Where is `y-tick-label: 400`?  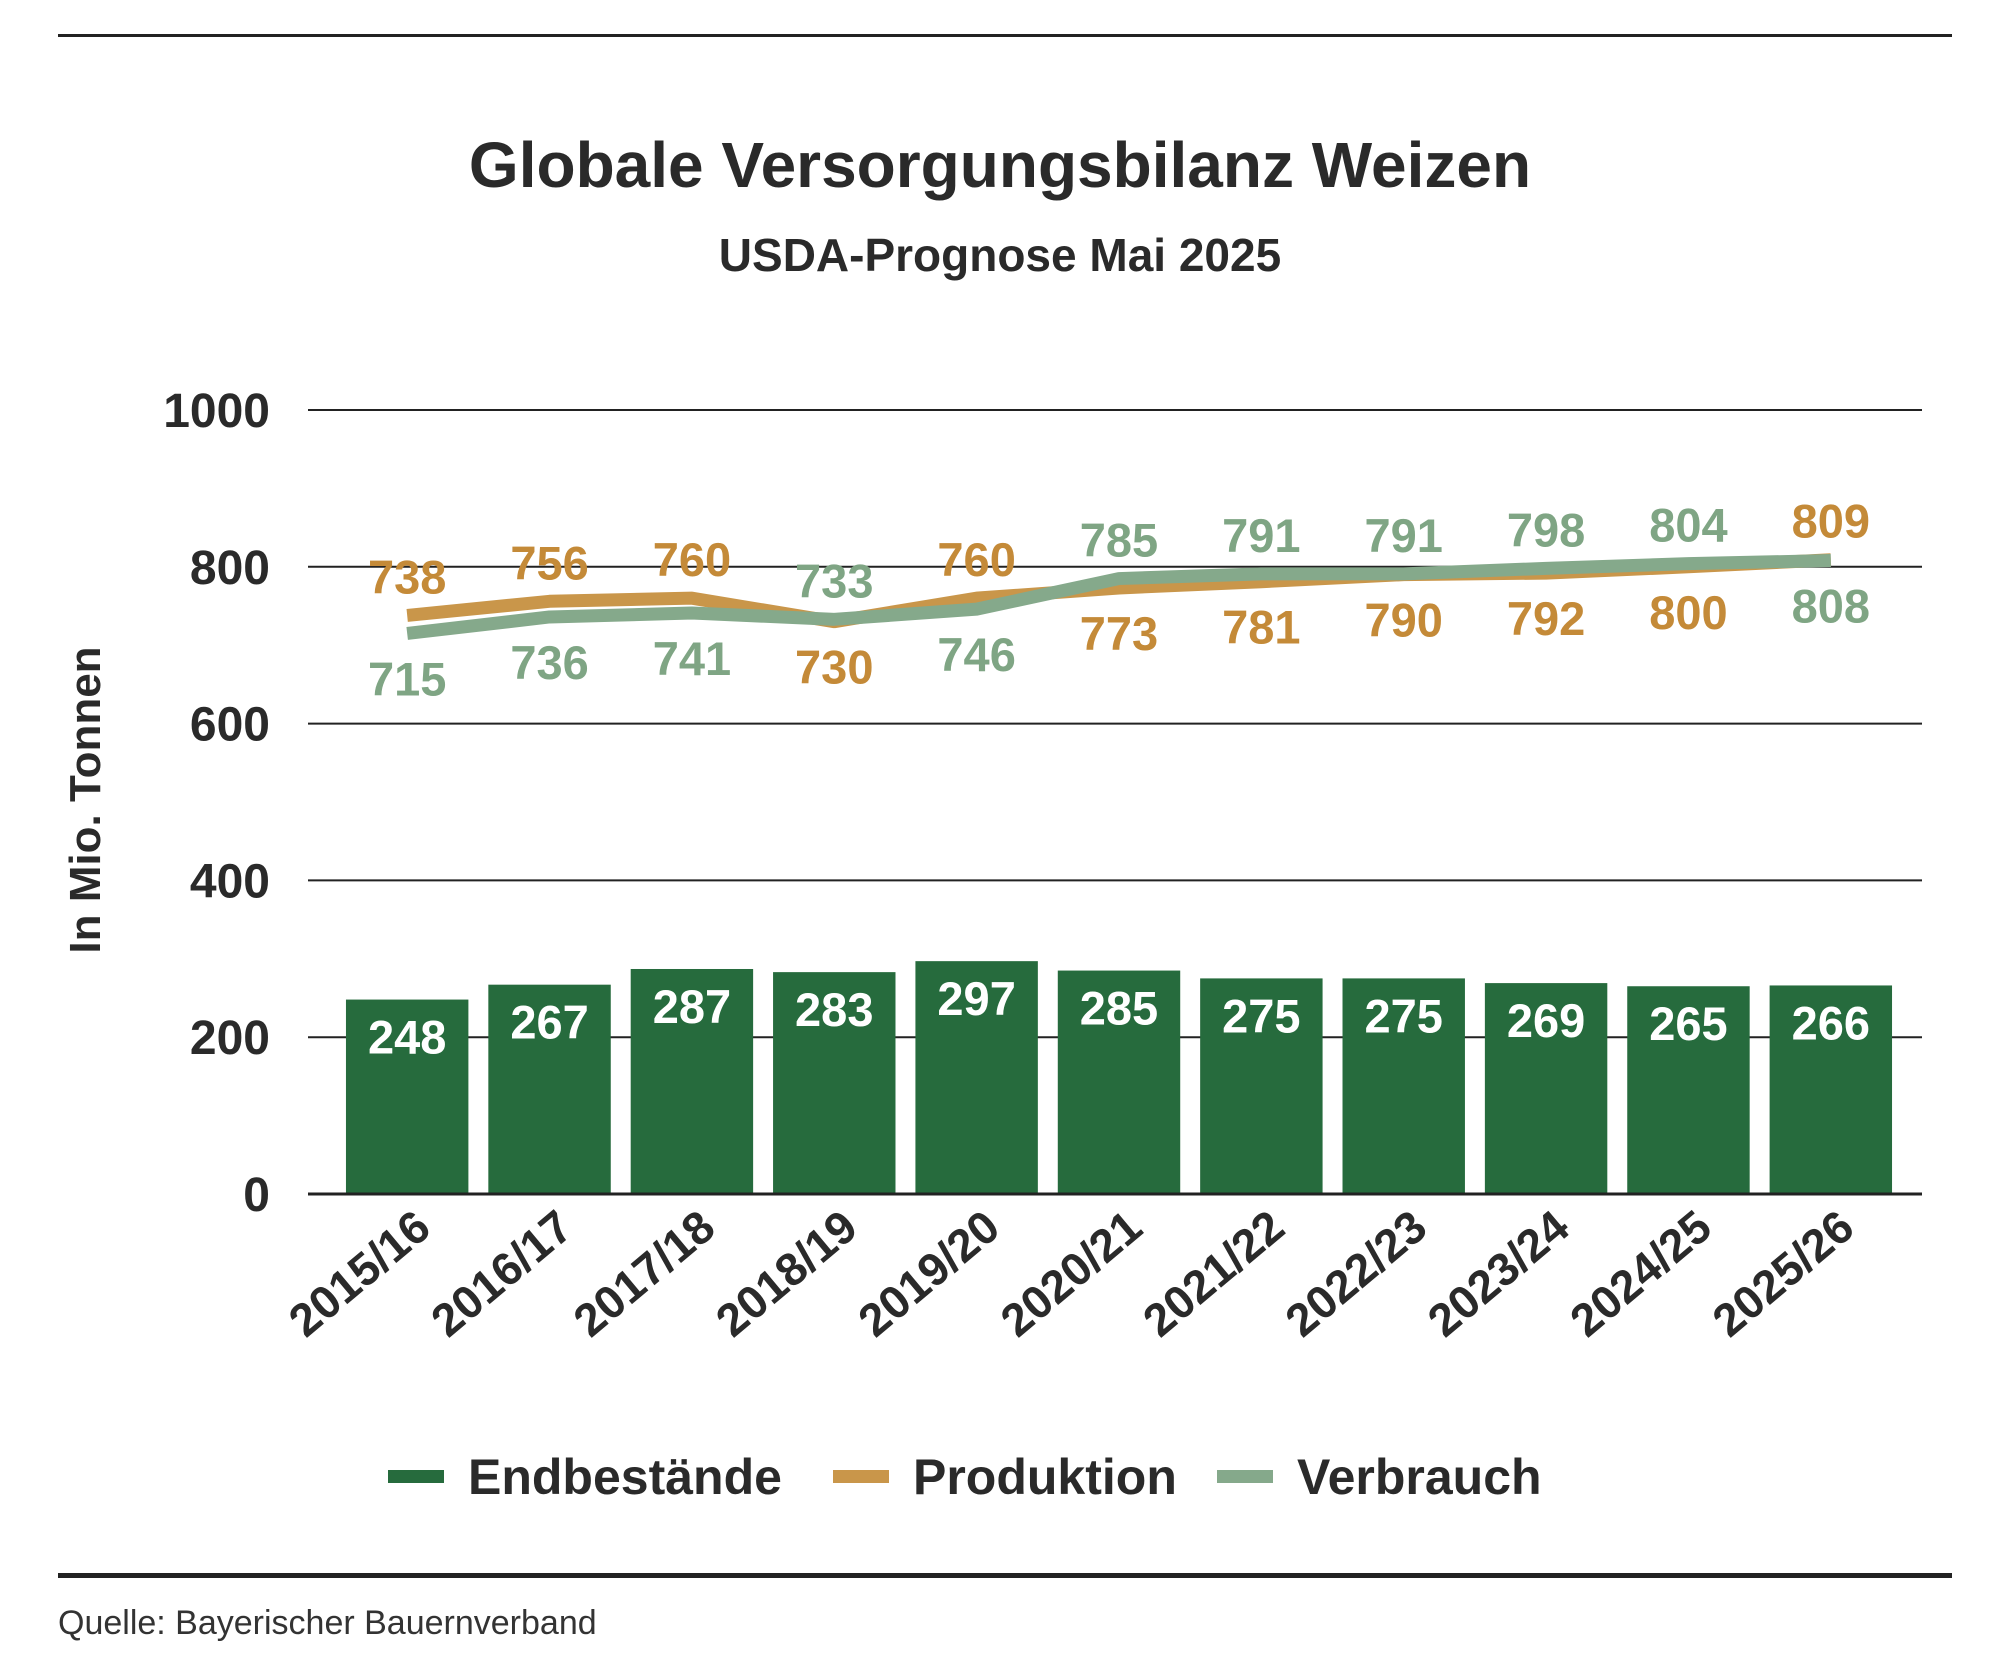 y-tick-label: 400 is located at coordinates (230, 881).